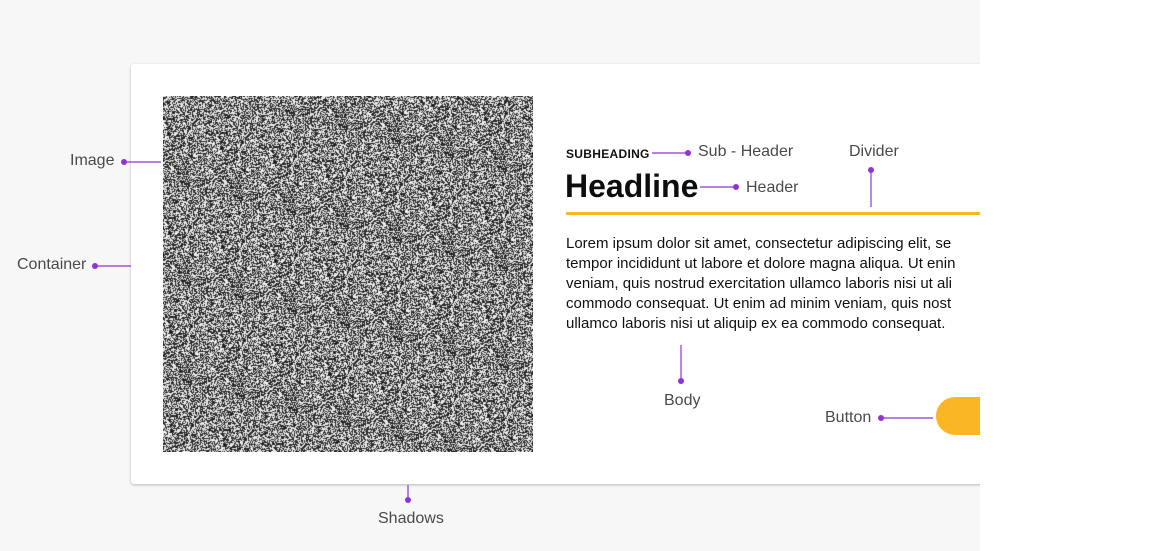 The width and height of the screenshot is (1153, 551). Describe the element at coordinates (772, 187) in the screenshot. I see `header-annotation: Header` at that location.